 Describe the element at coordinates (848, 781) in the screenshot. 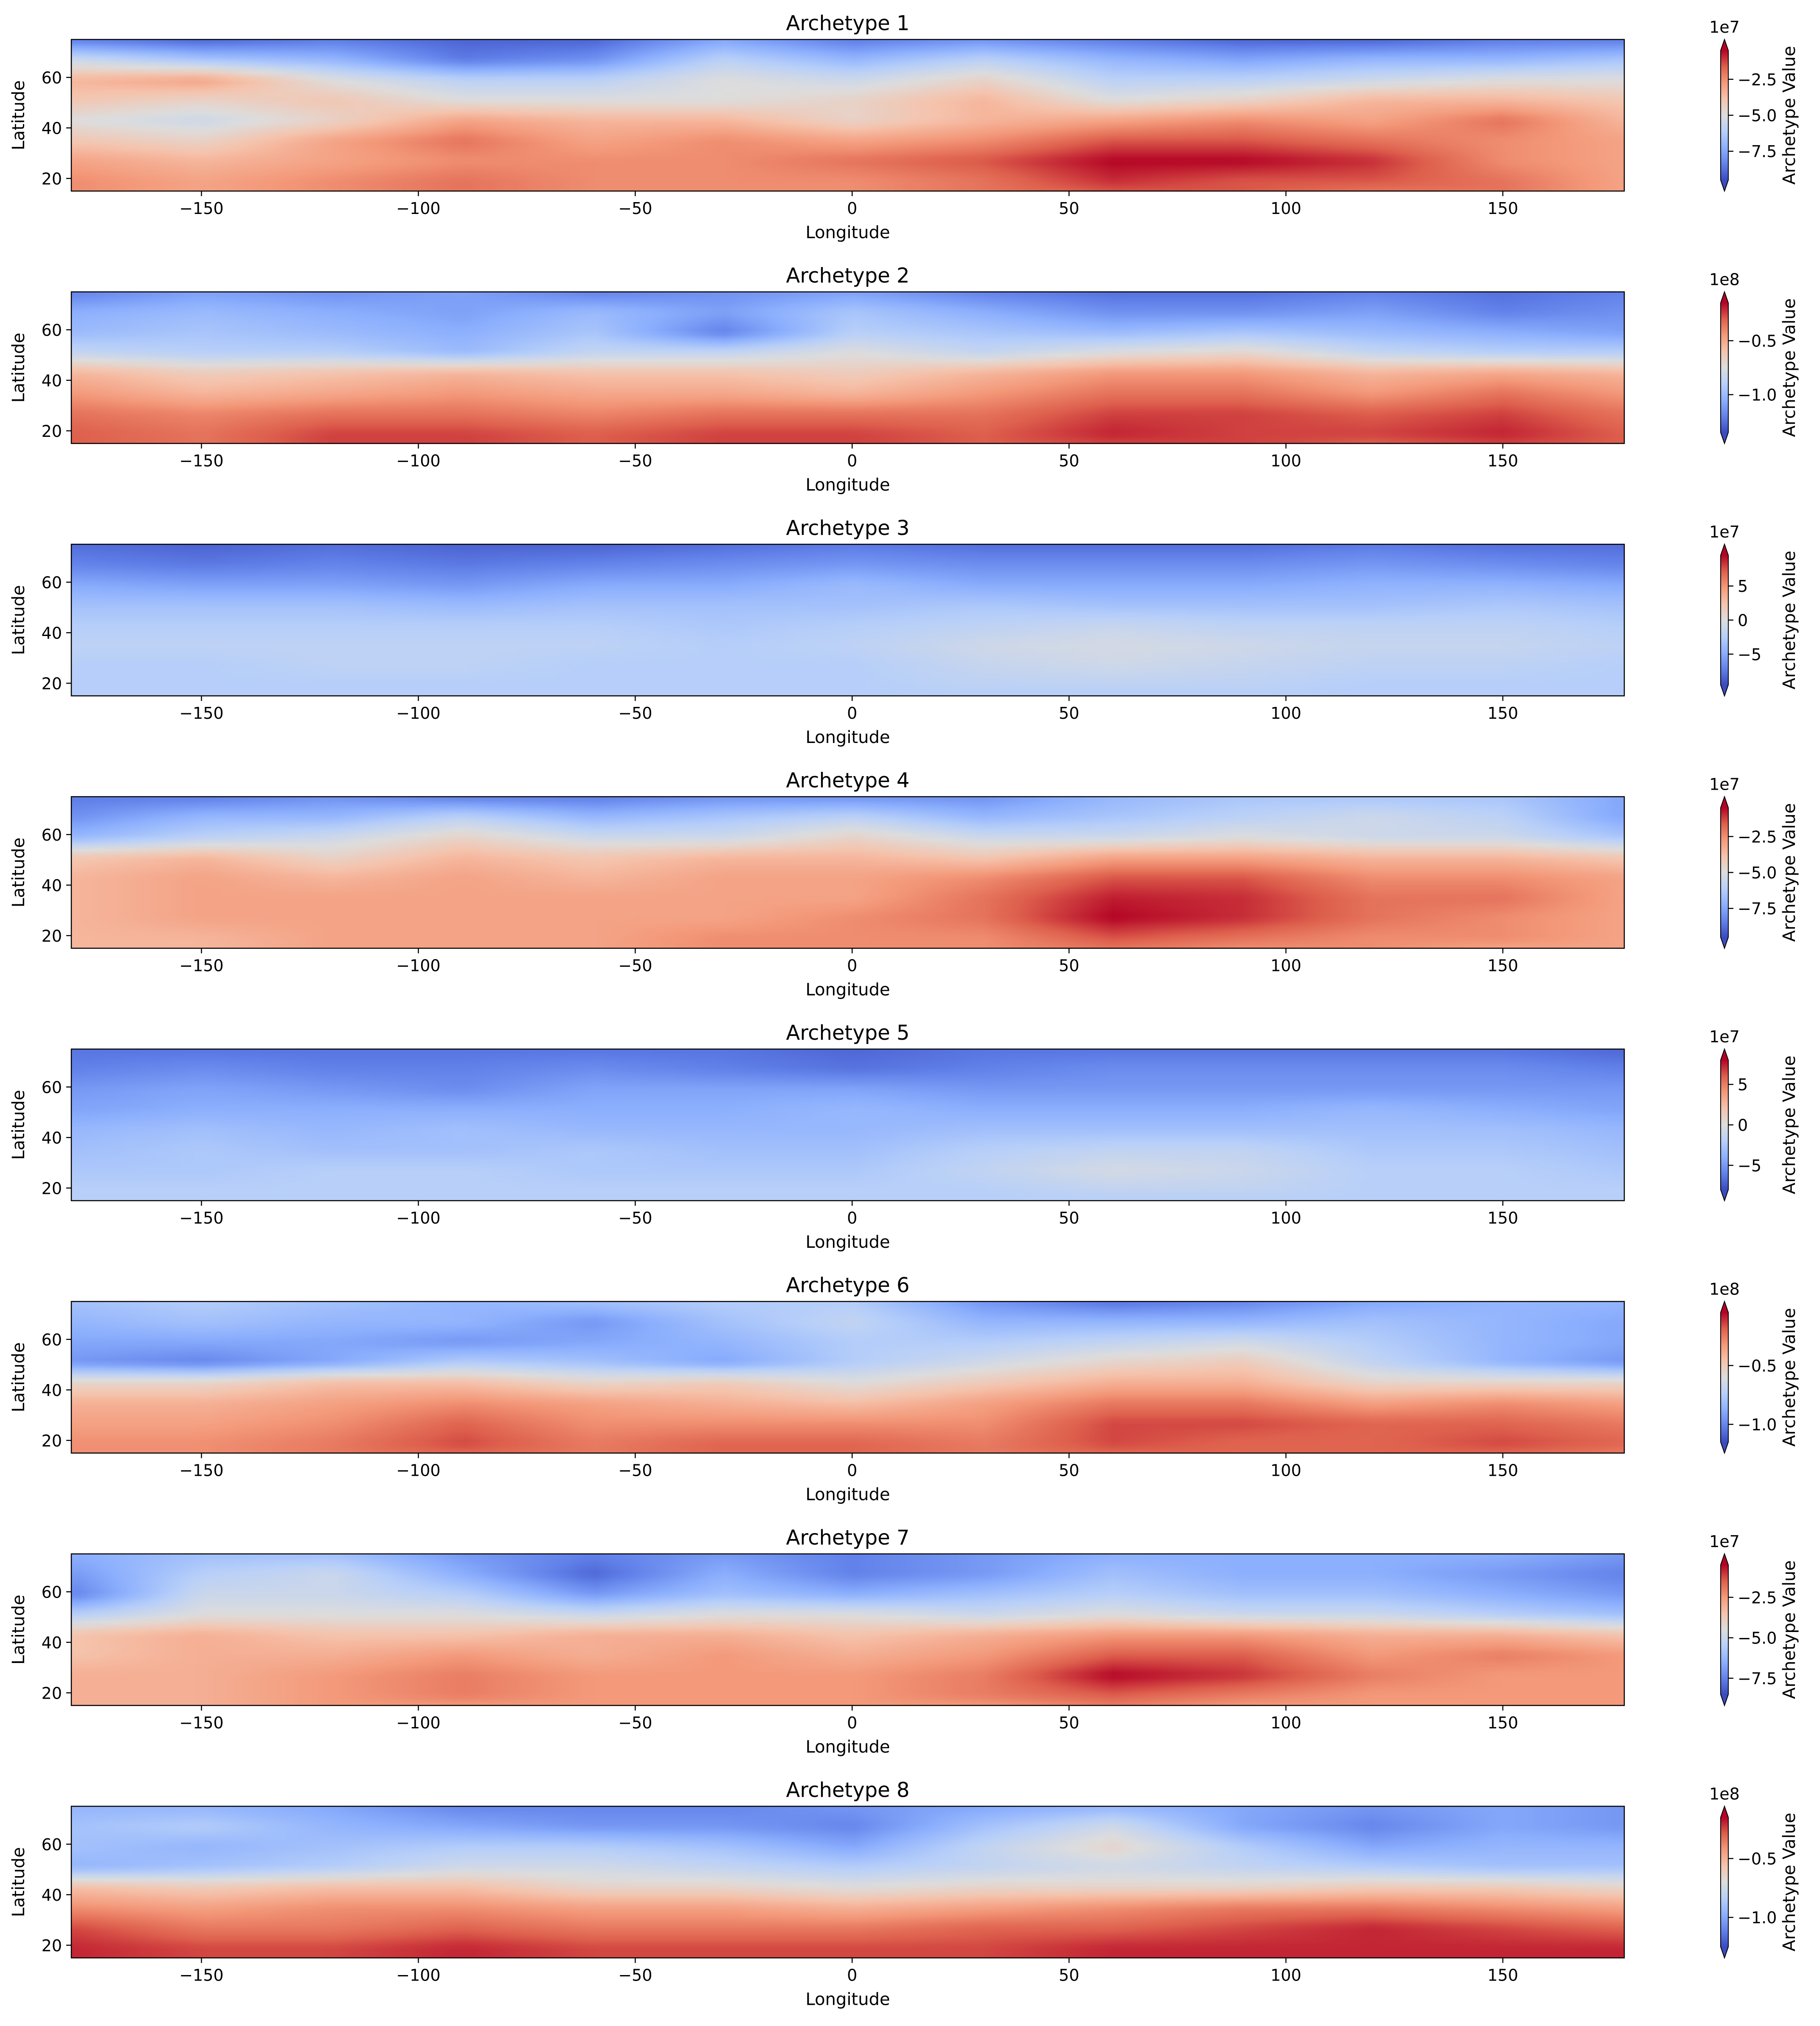

I see `panel-title: Archetype 4` at that location.